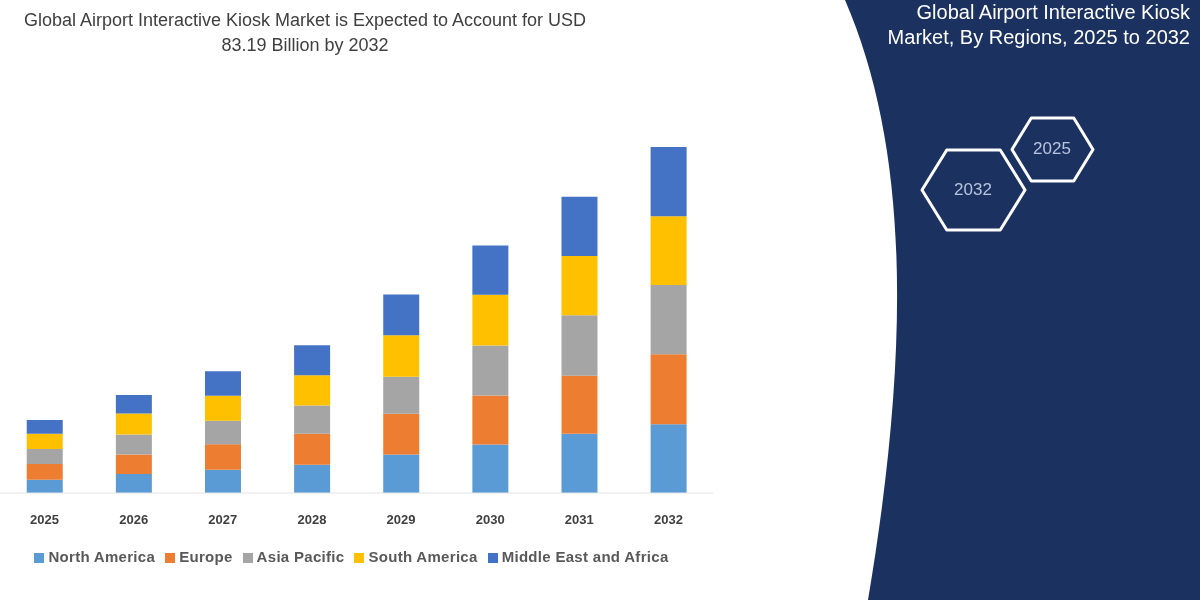 Image resolution: width=1200 pixels, height=600 pixels. Describe the element at coordinates (300, 556) in the screenshot. I see `legend-label: Asia Pacific` at that location.